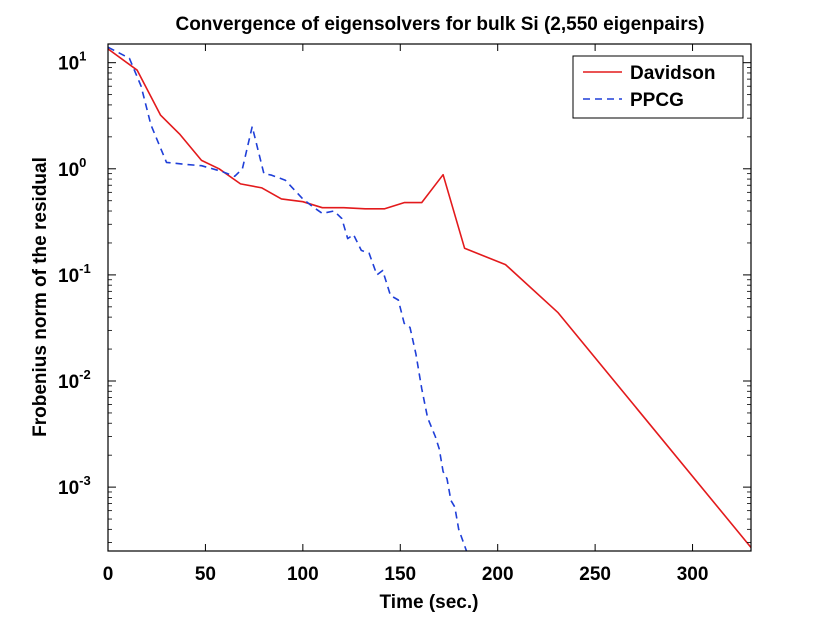  What do you see at coordinates (108, 574) in the screenshot?
I see `x-tick-label: 0` at bounding box center [108, 574].